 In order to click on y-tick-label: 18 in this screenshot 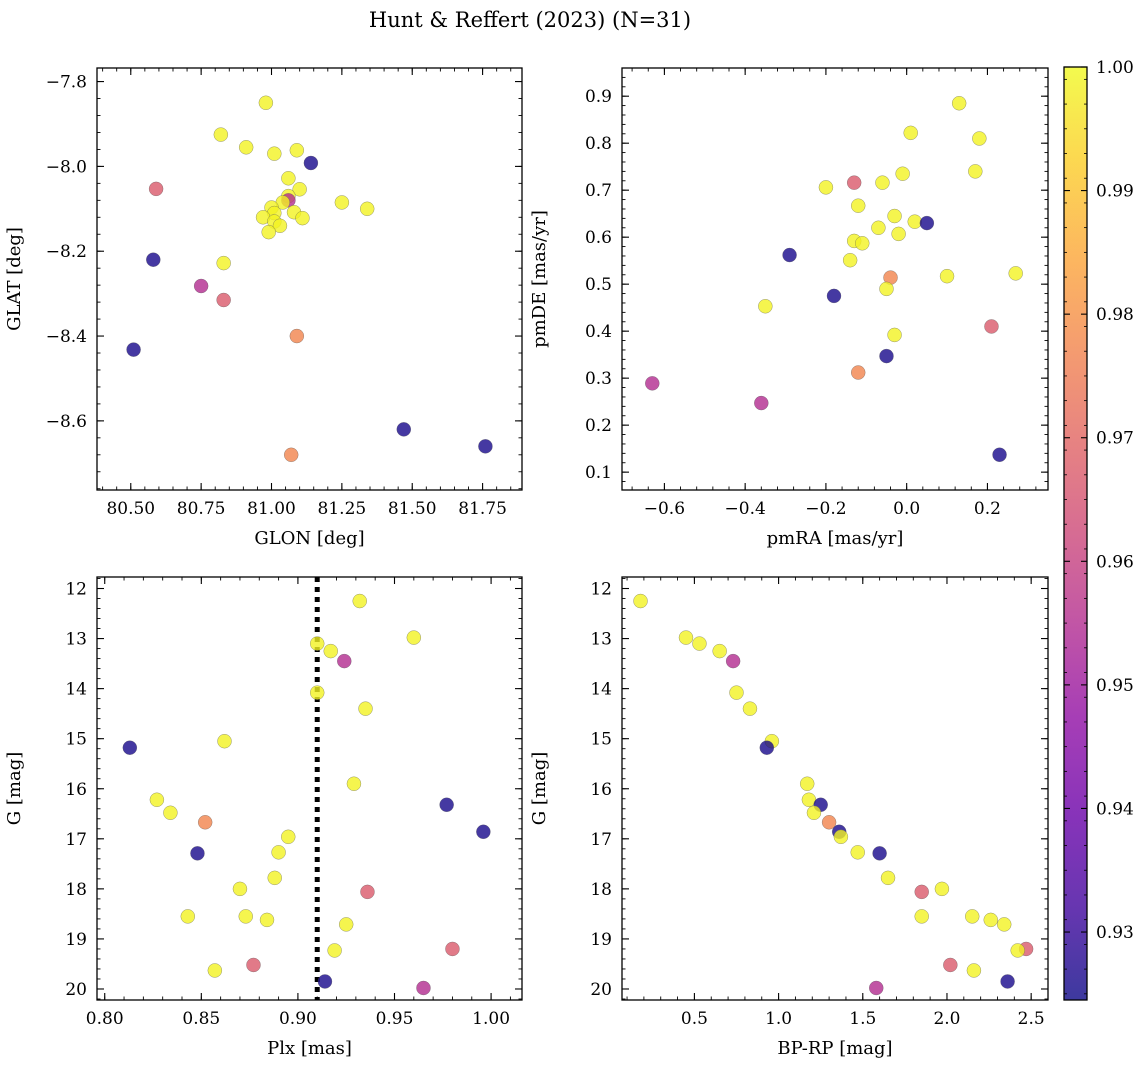, I will do `click(76, 890)`.